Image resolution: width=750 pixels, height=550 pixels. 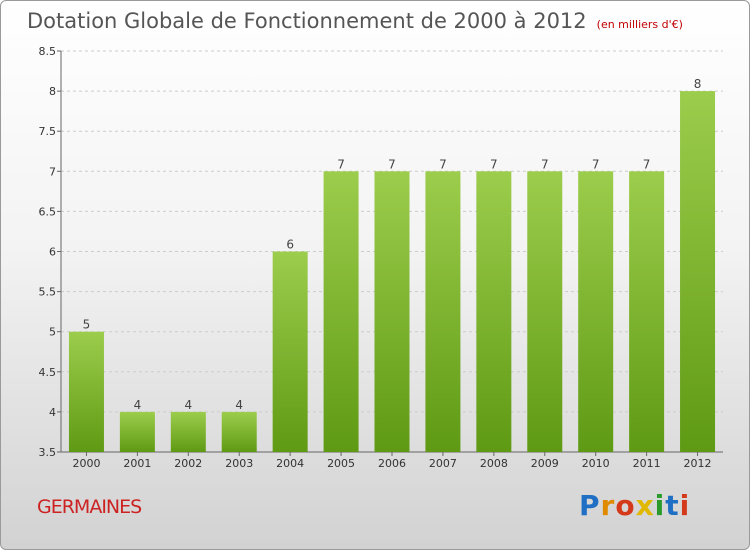 I want to click on y-tick-label: 7, so click(x=52, y=171).